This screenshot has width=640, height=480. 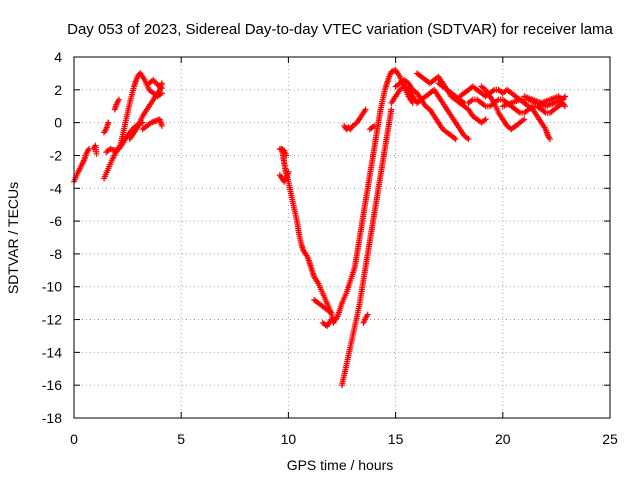 I want to click on y-tick-label: -10, so click(x=52, y=287).